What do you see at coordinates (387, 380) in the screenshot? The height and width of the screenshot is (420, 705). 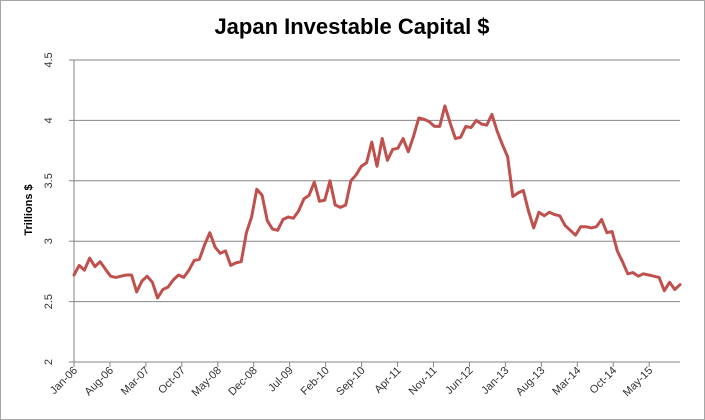 I see `x-tick-label: Apr-11` at bounding box center [387, 380].